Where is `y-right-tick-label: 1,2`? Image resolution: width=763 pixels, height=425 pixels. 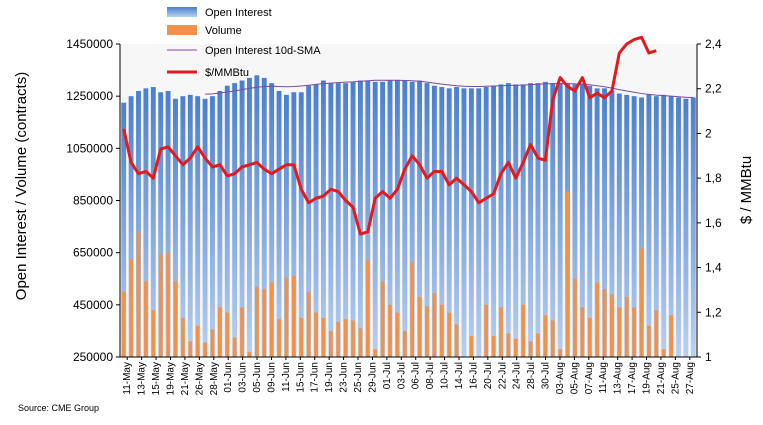
y-right-tick-label: 1,2 is located at coordinates (713, 312).